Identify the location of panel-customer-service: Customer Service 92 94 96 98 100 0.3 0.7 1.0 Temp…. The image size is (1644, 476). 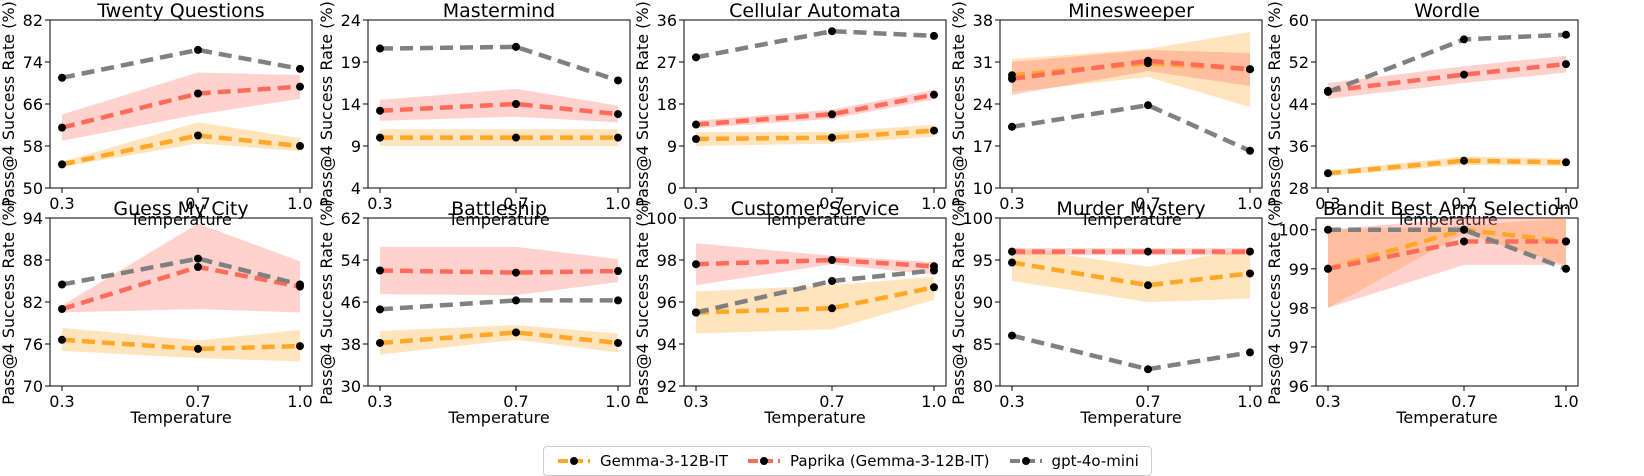
(790, 312).